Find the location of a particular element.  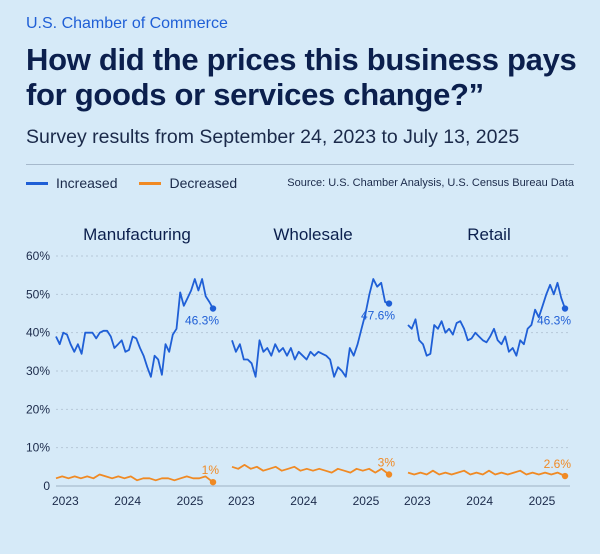

y-tick-label: 0 is located at coordinates (46, 486).